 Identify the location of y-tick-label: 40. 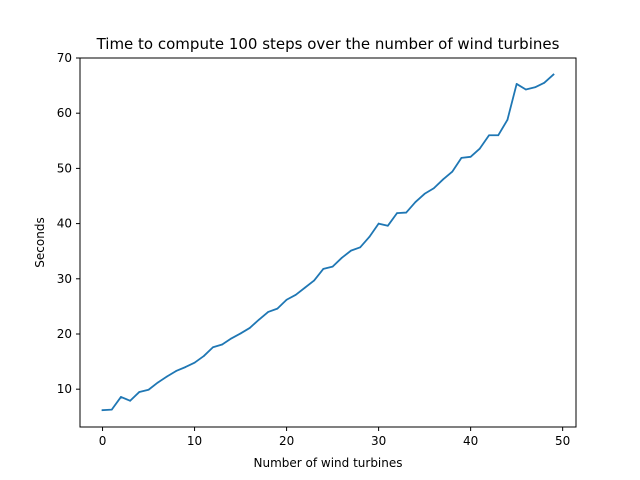
(64, 224).